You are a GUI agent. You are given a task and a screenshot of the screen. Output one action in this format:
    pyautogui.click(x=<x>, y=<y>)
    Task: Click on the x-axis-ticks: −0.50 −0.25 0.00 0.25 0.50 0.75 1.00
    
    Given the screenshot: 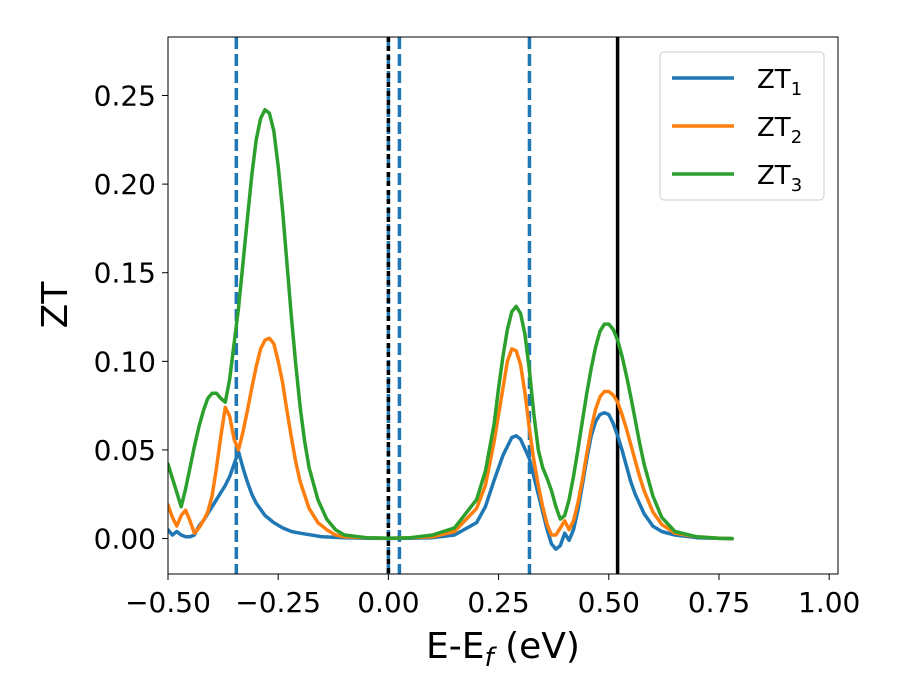 What is the action you would take?
    pyautogui.click(x=492, y=596)
    